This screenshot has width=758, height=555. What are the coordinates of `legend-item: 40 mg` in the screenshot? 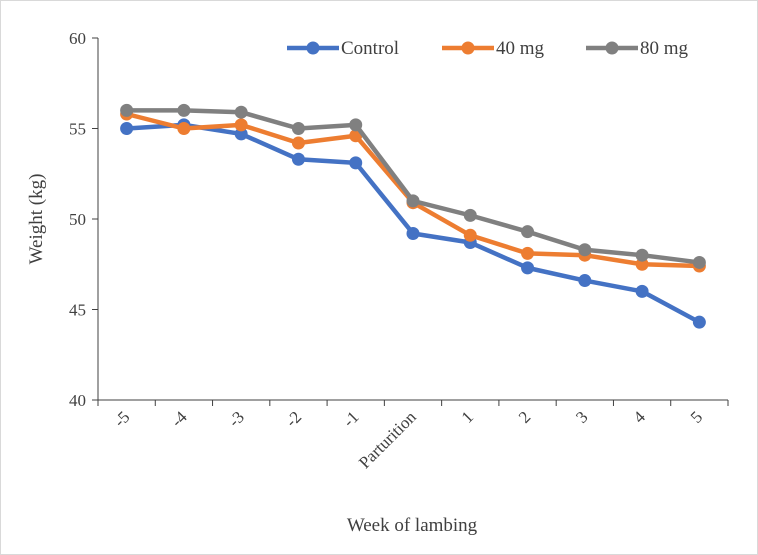 It's located at (493, 48).